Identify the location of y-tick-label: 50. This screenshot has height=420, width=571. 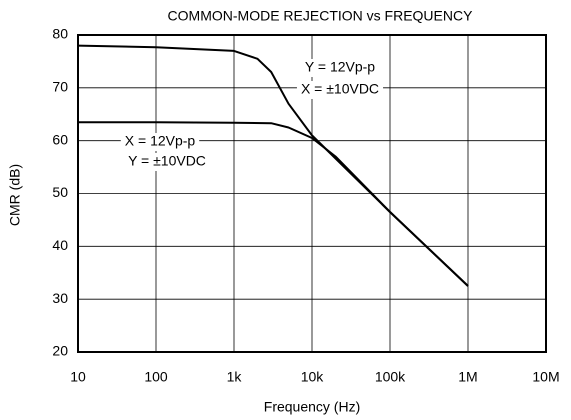
(60, 192).